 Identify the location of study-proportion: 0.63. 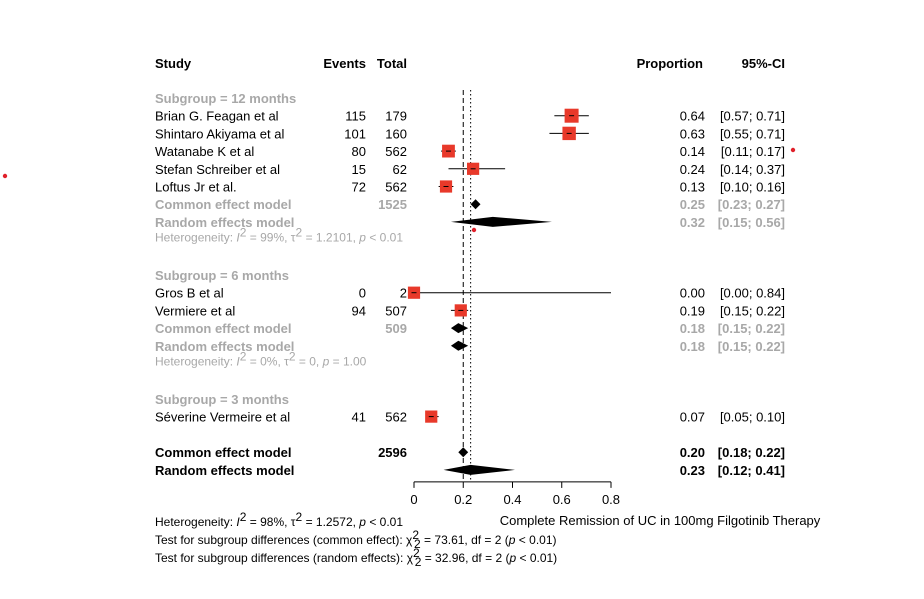
(692, 133).